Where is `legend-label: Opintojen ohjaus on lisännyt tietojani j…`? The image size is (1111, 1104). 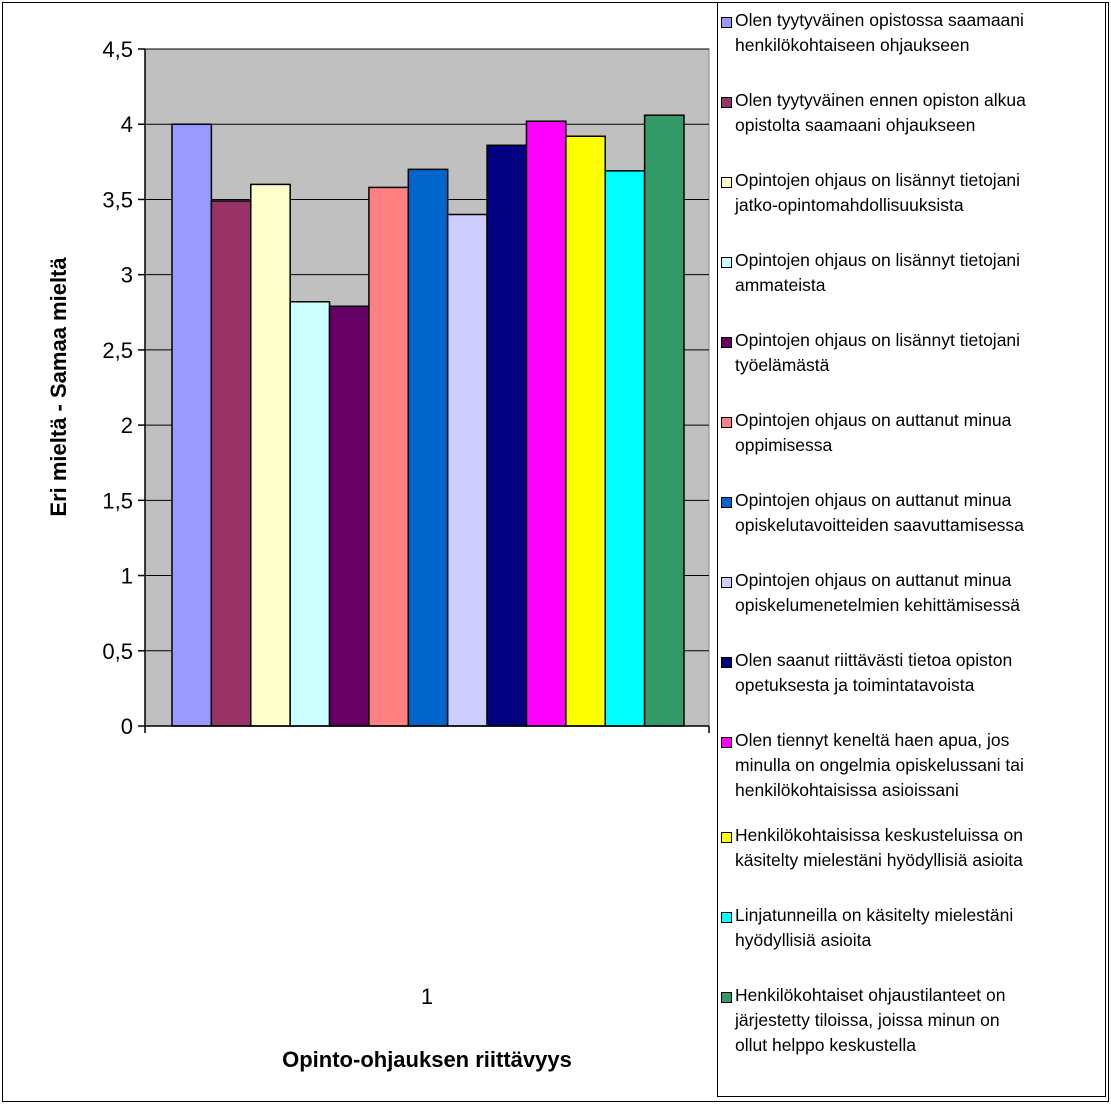 legend-label: Opintojen ohjaus on lisännyt tietojani j… is located at coordinates (878, 192).